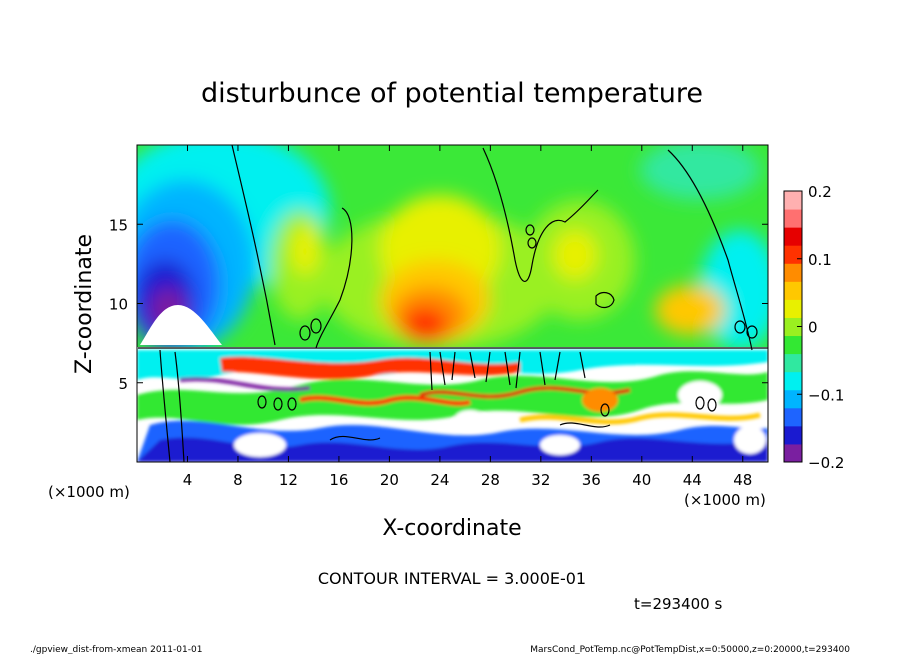  I want to click on x-unit-label: (×1000 m), so click(89, 492).